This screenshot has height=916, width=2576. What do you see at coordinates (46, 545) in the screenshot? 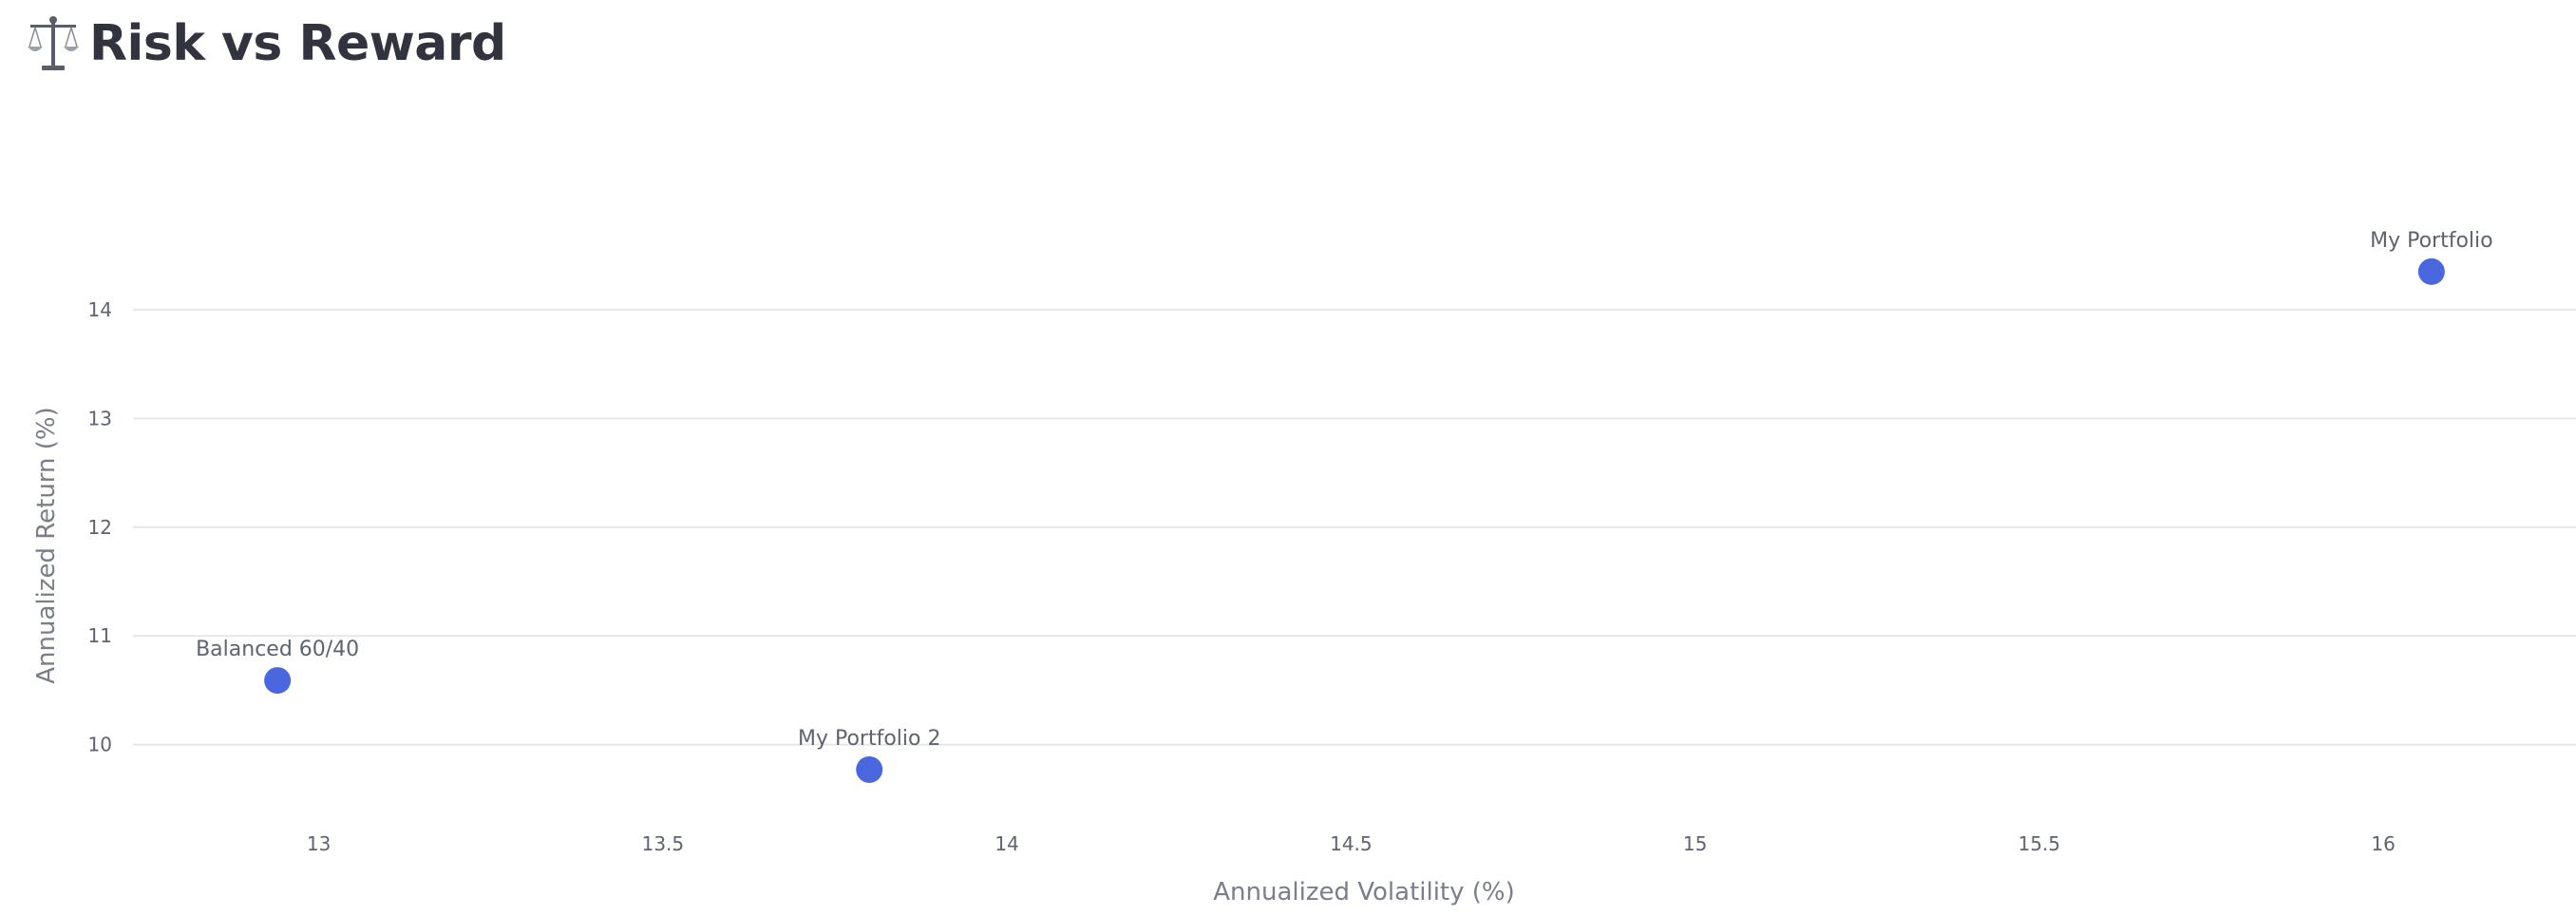
I see `y-axis-title: Annualized Return (%)` at bounding box center [46, 545].